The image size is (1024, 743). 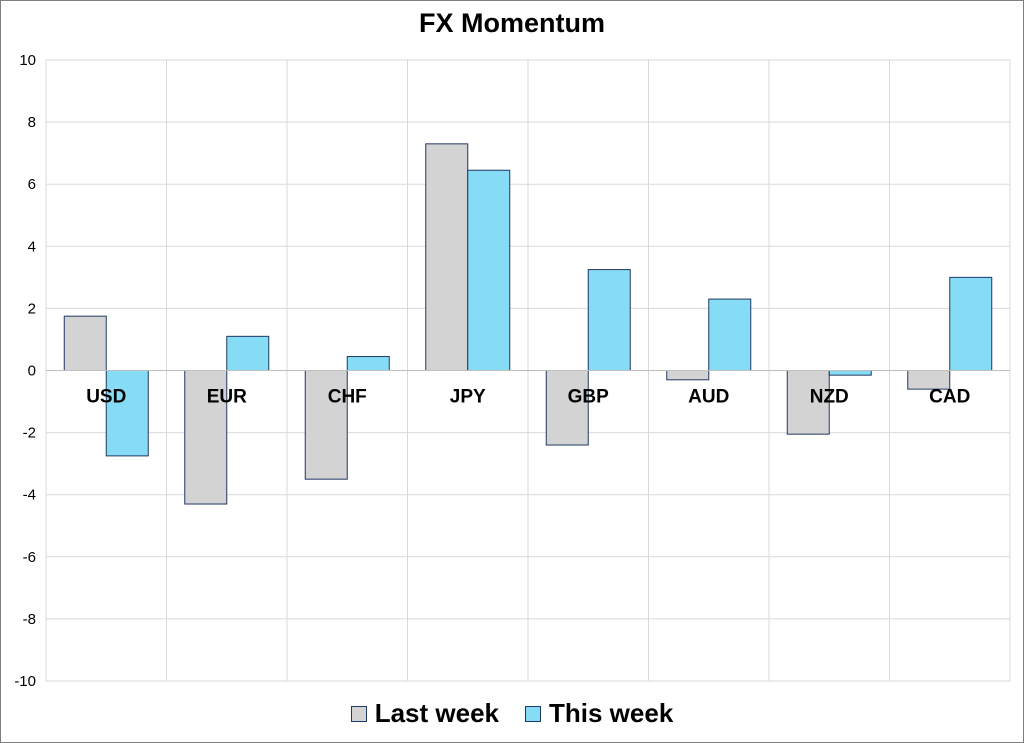 I want to click on bar-last-week-usd, so click(x=85, y=343).